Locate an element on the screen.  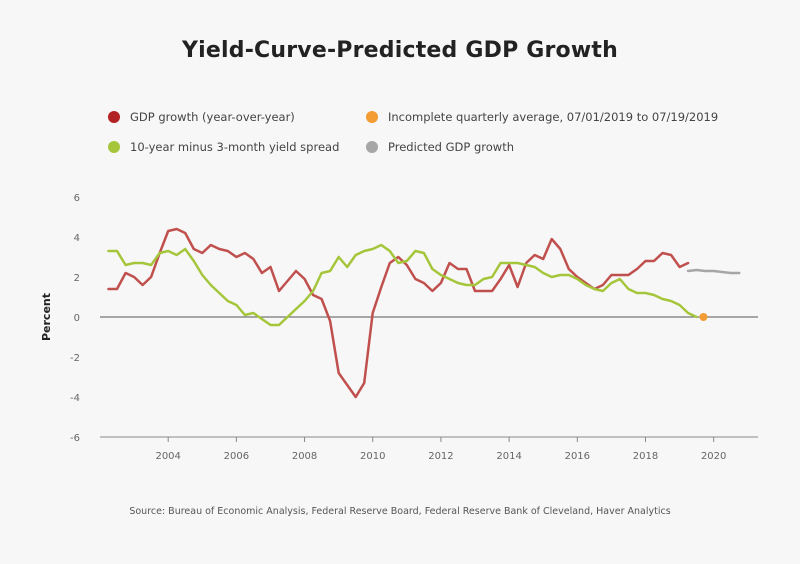
legend-swatch-yield-spread is located at coordinates (114, 147).